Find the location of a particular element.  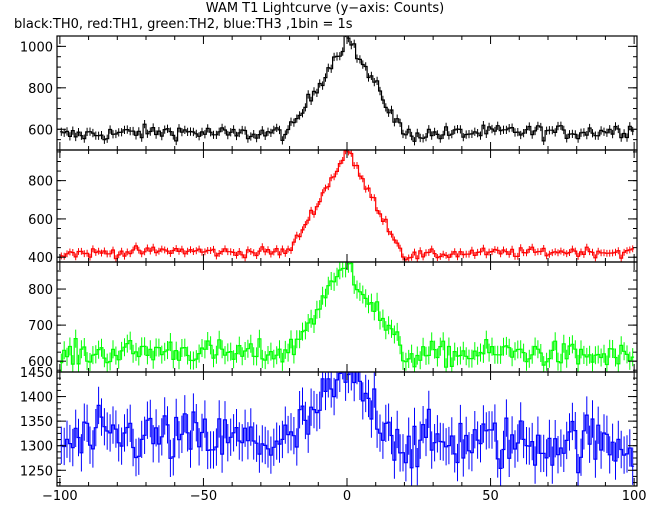

y-tick-label-th1: 600 is located at coordinates (40, 220).